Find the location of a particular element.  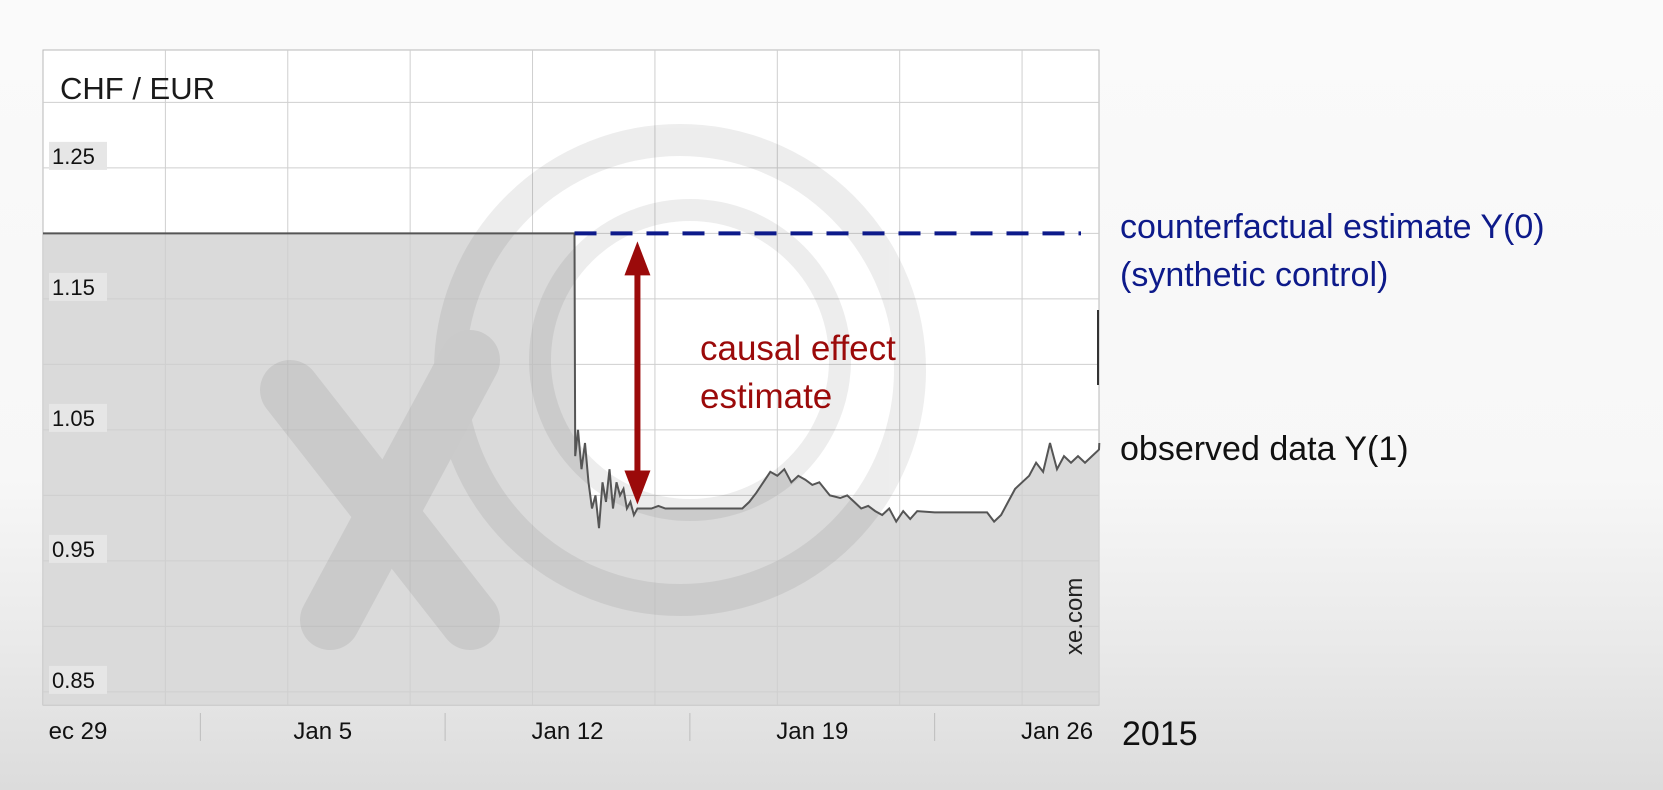

counterfactual-label-line1: counterfactual estimate Y(0) is located at coordinates (1332, 227).